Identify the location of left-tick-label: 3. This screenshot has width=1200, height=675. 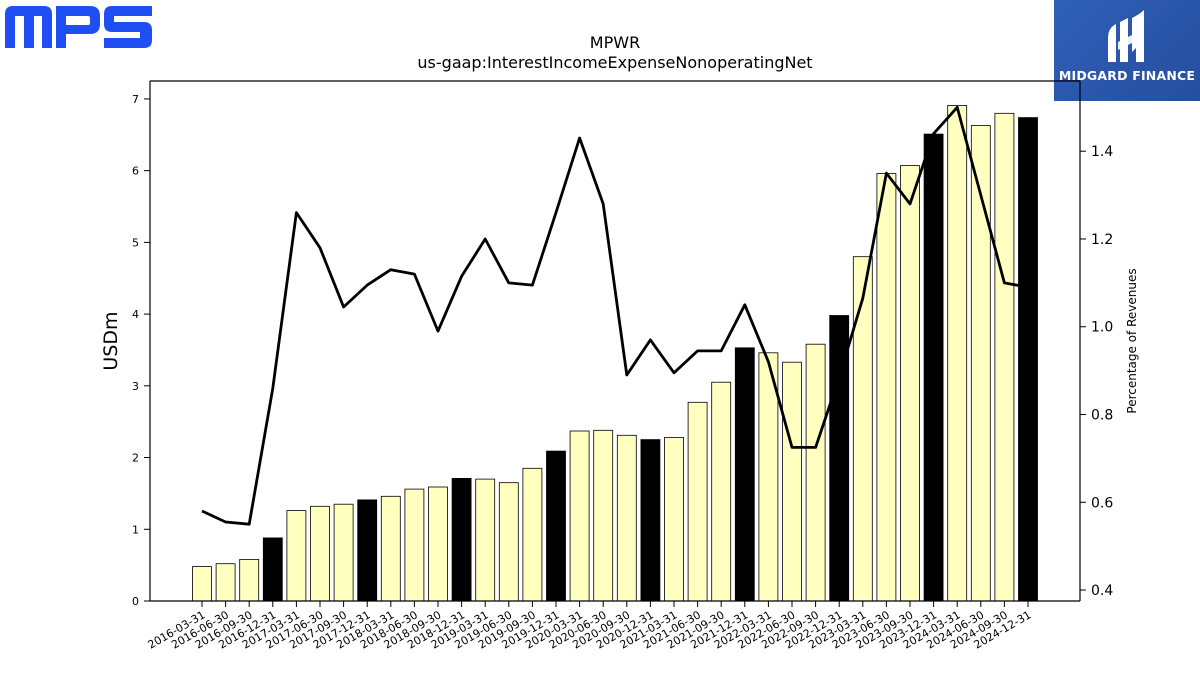
(135, 386).